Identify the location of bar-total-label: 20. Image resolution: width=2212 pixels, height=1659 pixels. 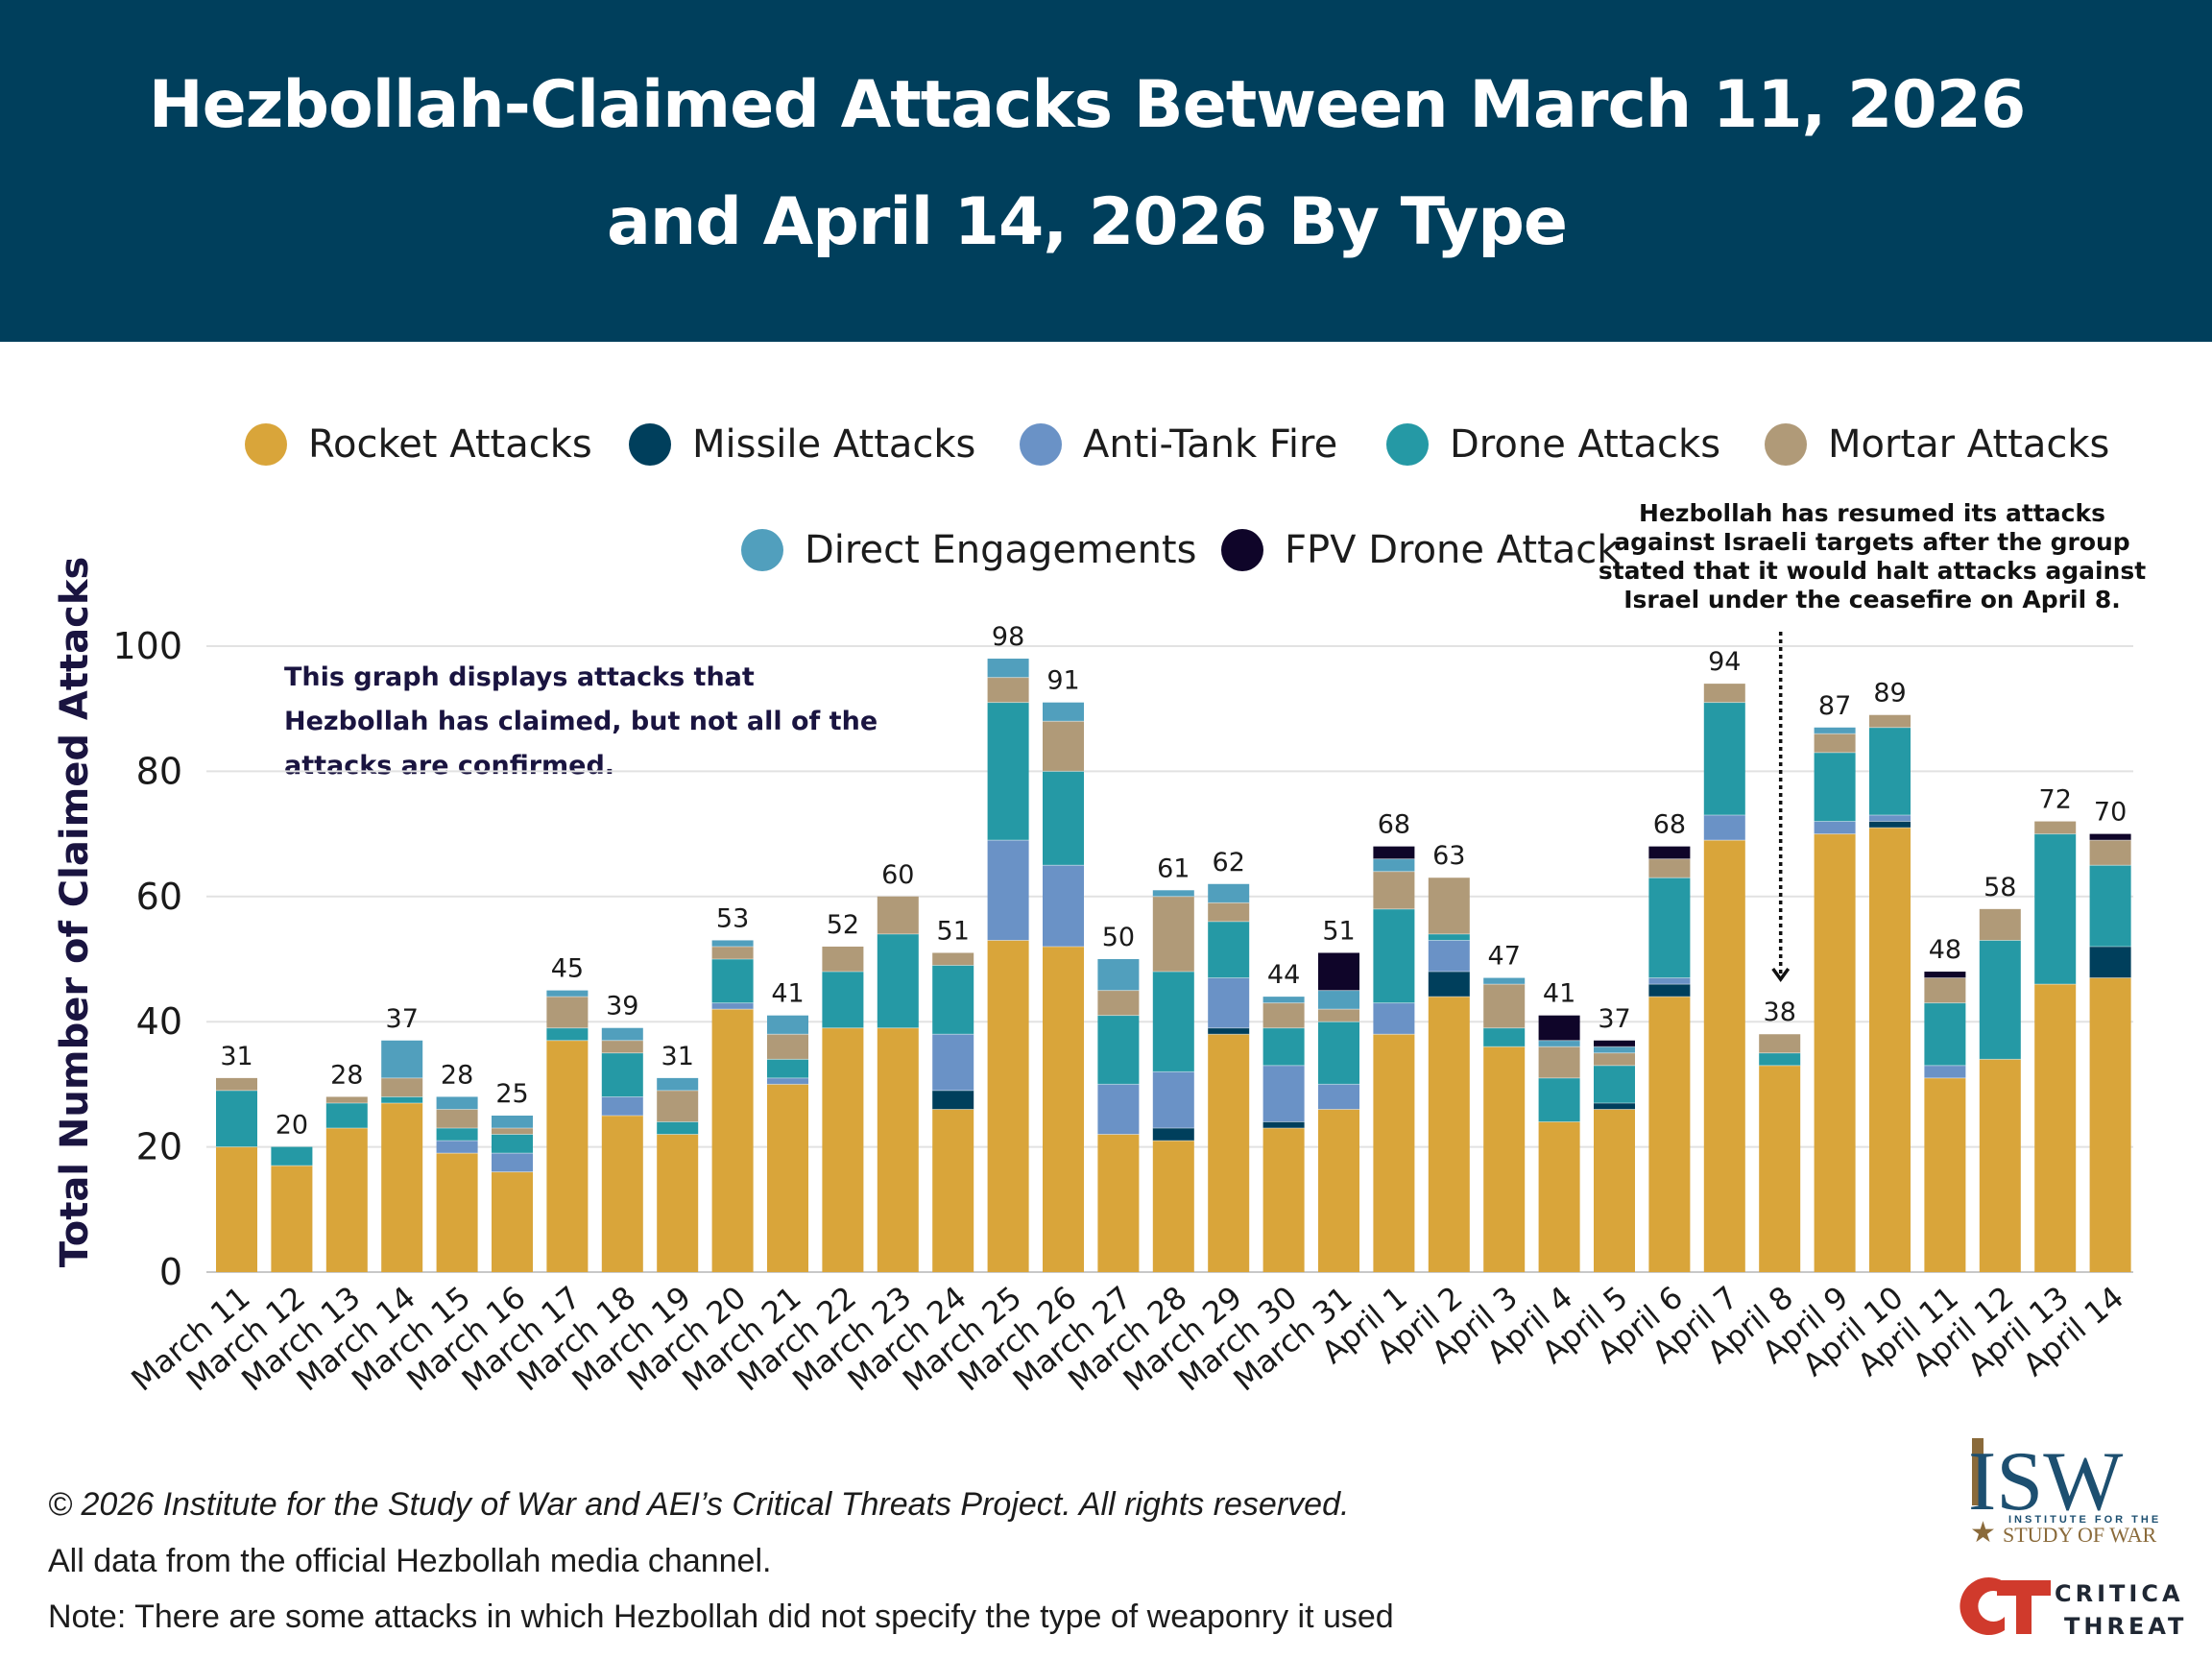
(292, 1126).